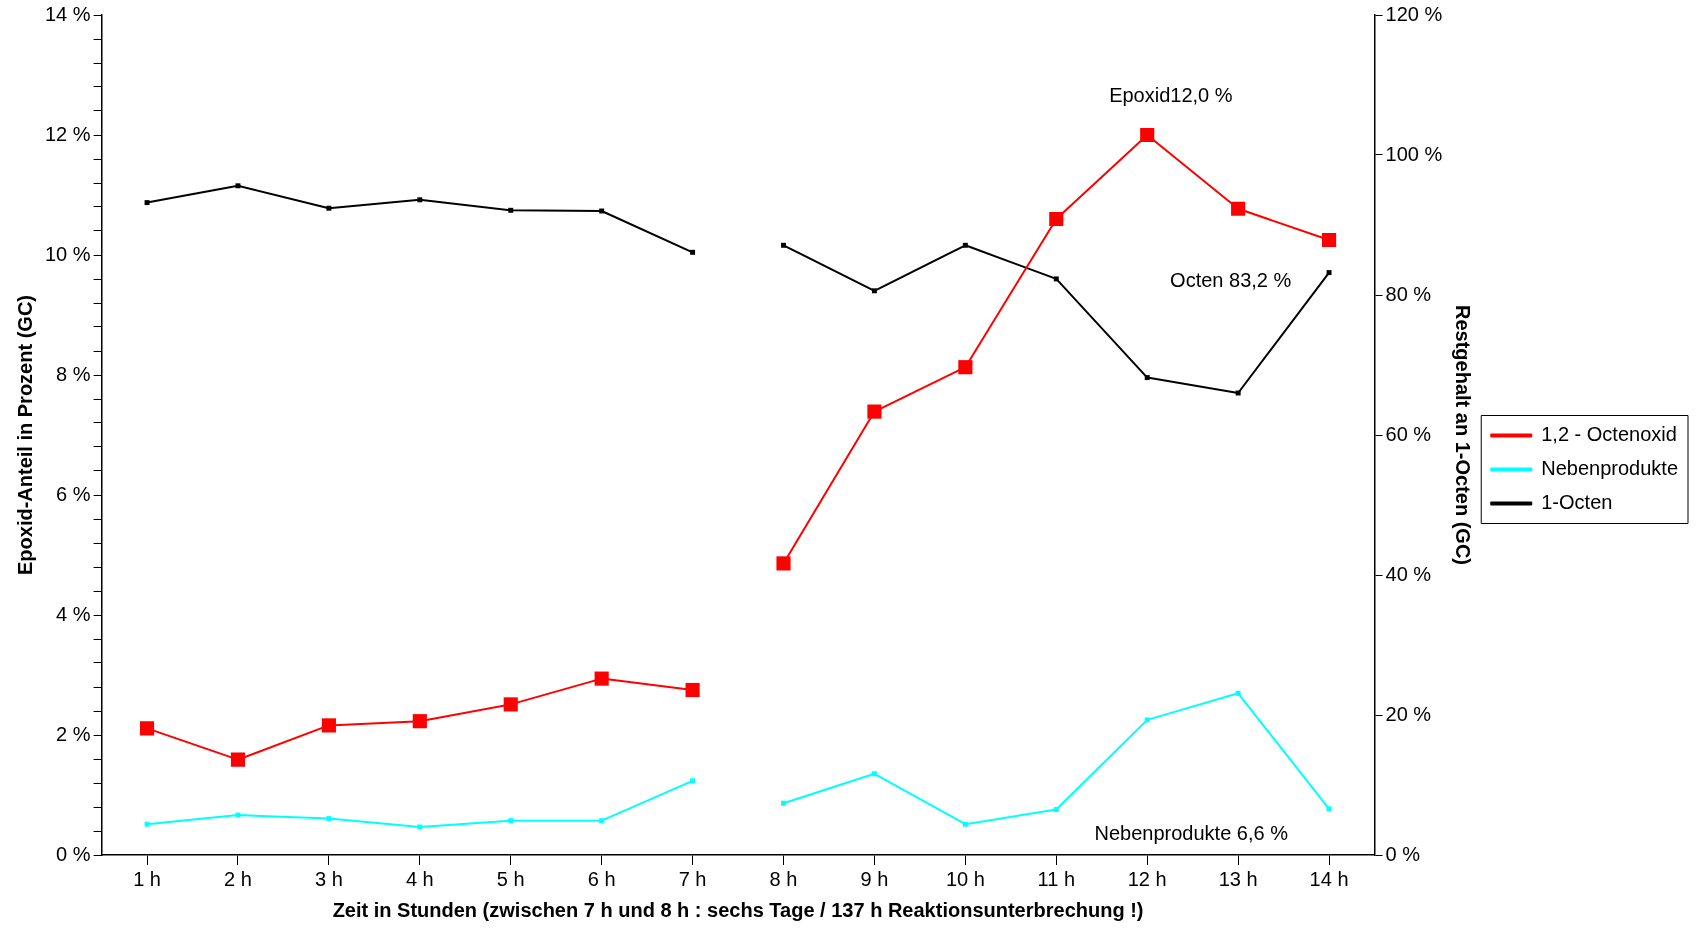  What do you see at coordinates (73, 853) in the screenshot?
I see `y-tick-label: 0 %` at bounding box center [73, 853].